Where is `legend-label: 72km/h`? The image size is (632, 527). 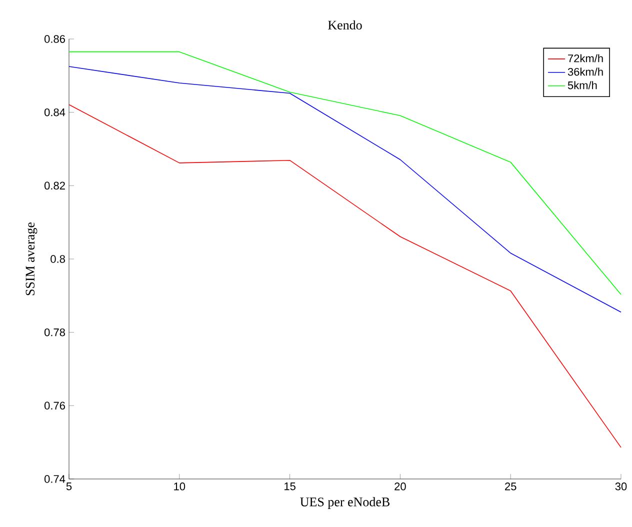 legend-label: 72km/h is located at coordinates (585, 58).